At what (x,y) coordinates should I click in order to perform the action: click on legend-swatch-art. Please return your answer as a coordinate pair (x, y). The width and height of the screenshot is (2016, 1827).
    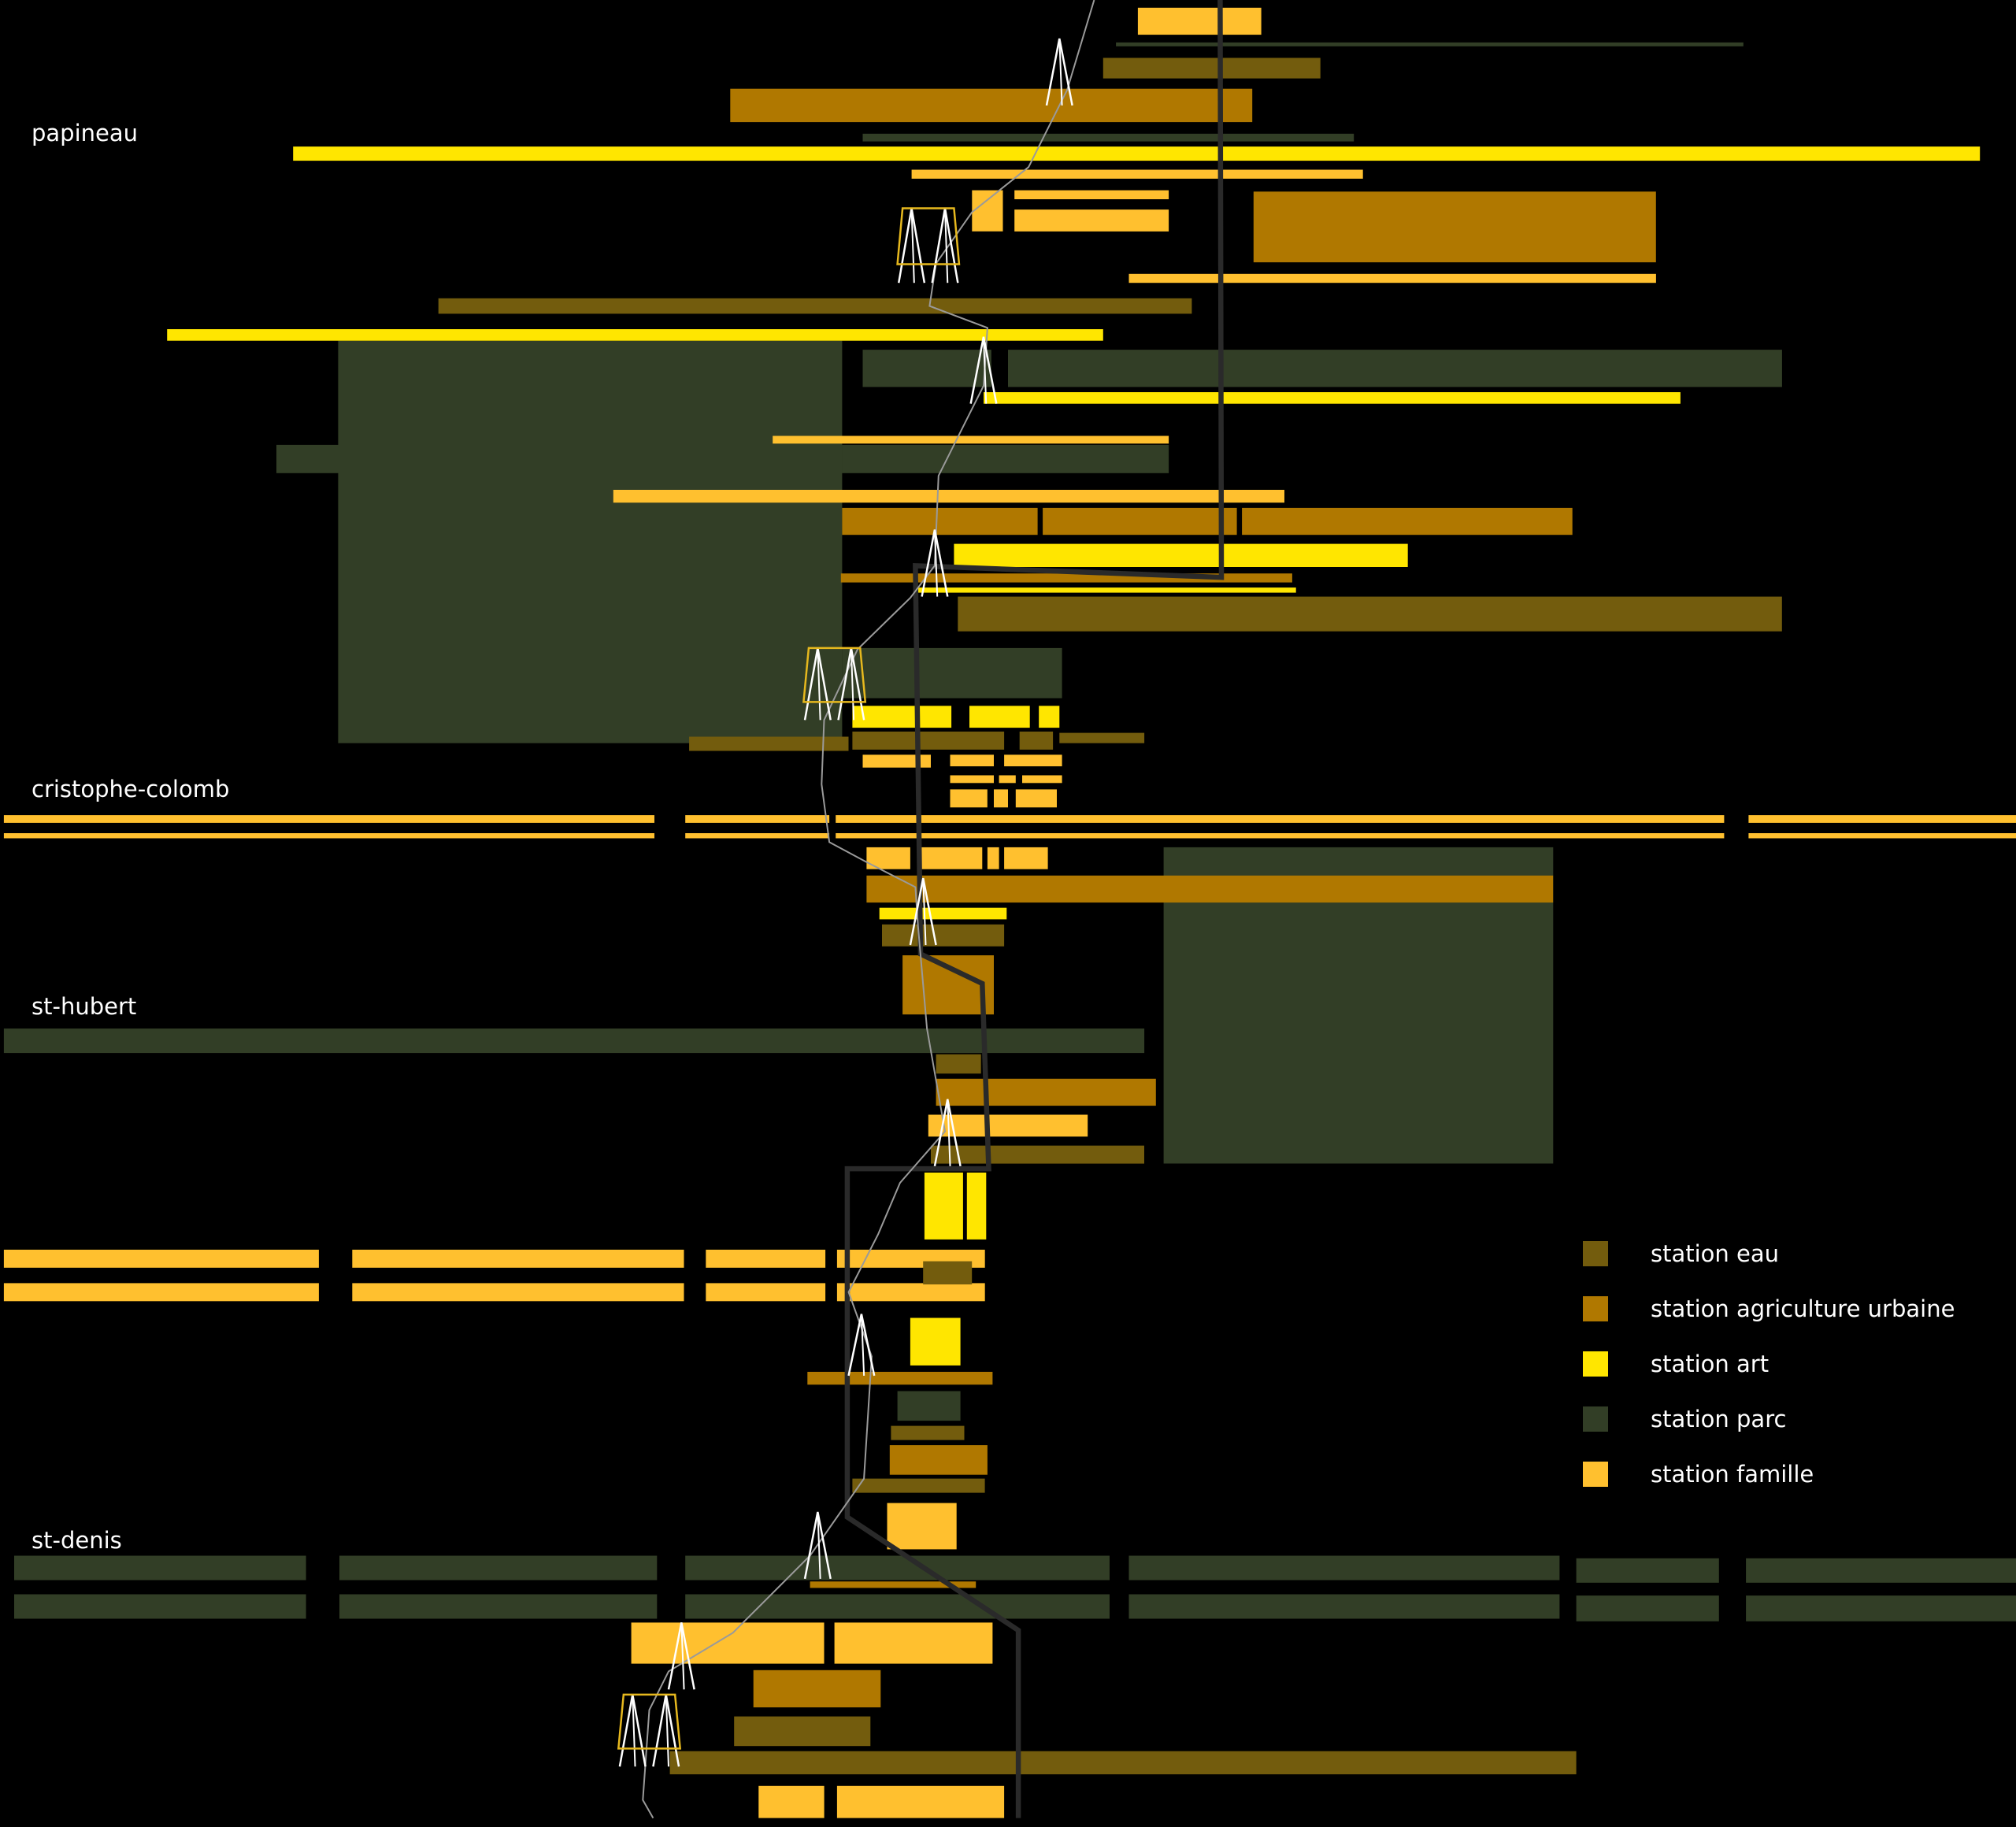
    Looking at the image, I should click on (1595, 1364).